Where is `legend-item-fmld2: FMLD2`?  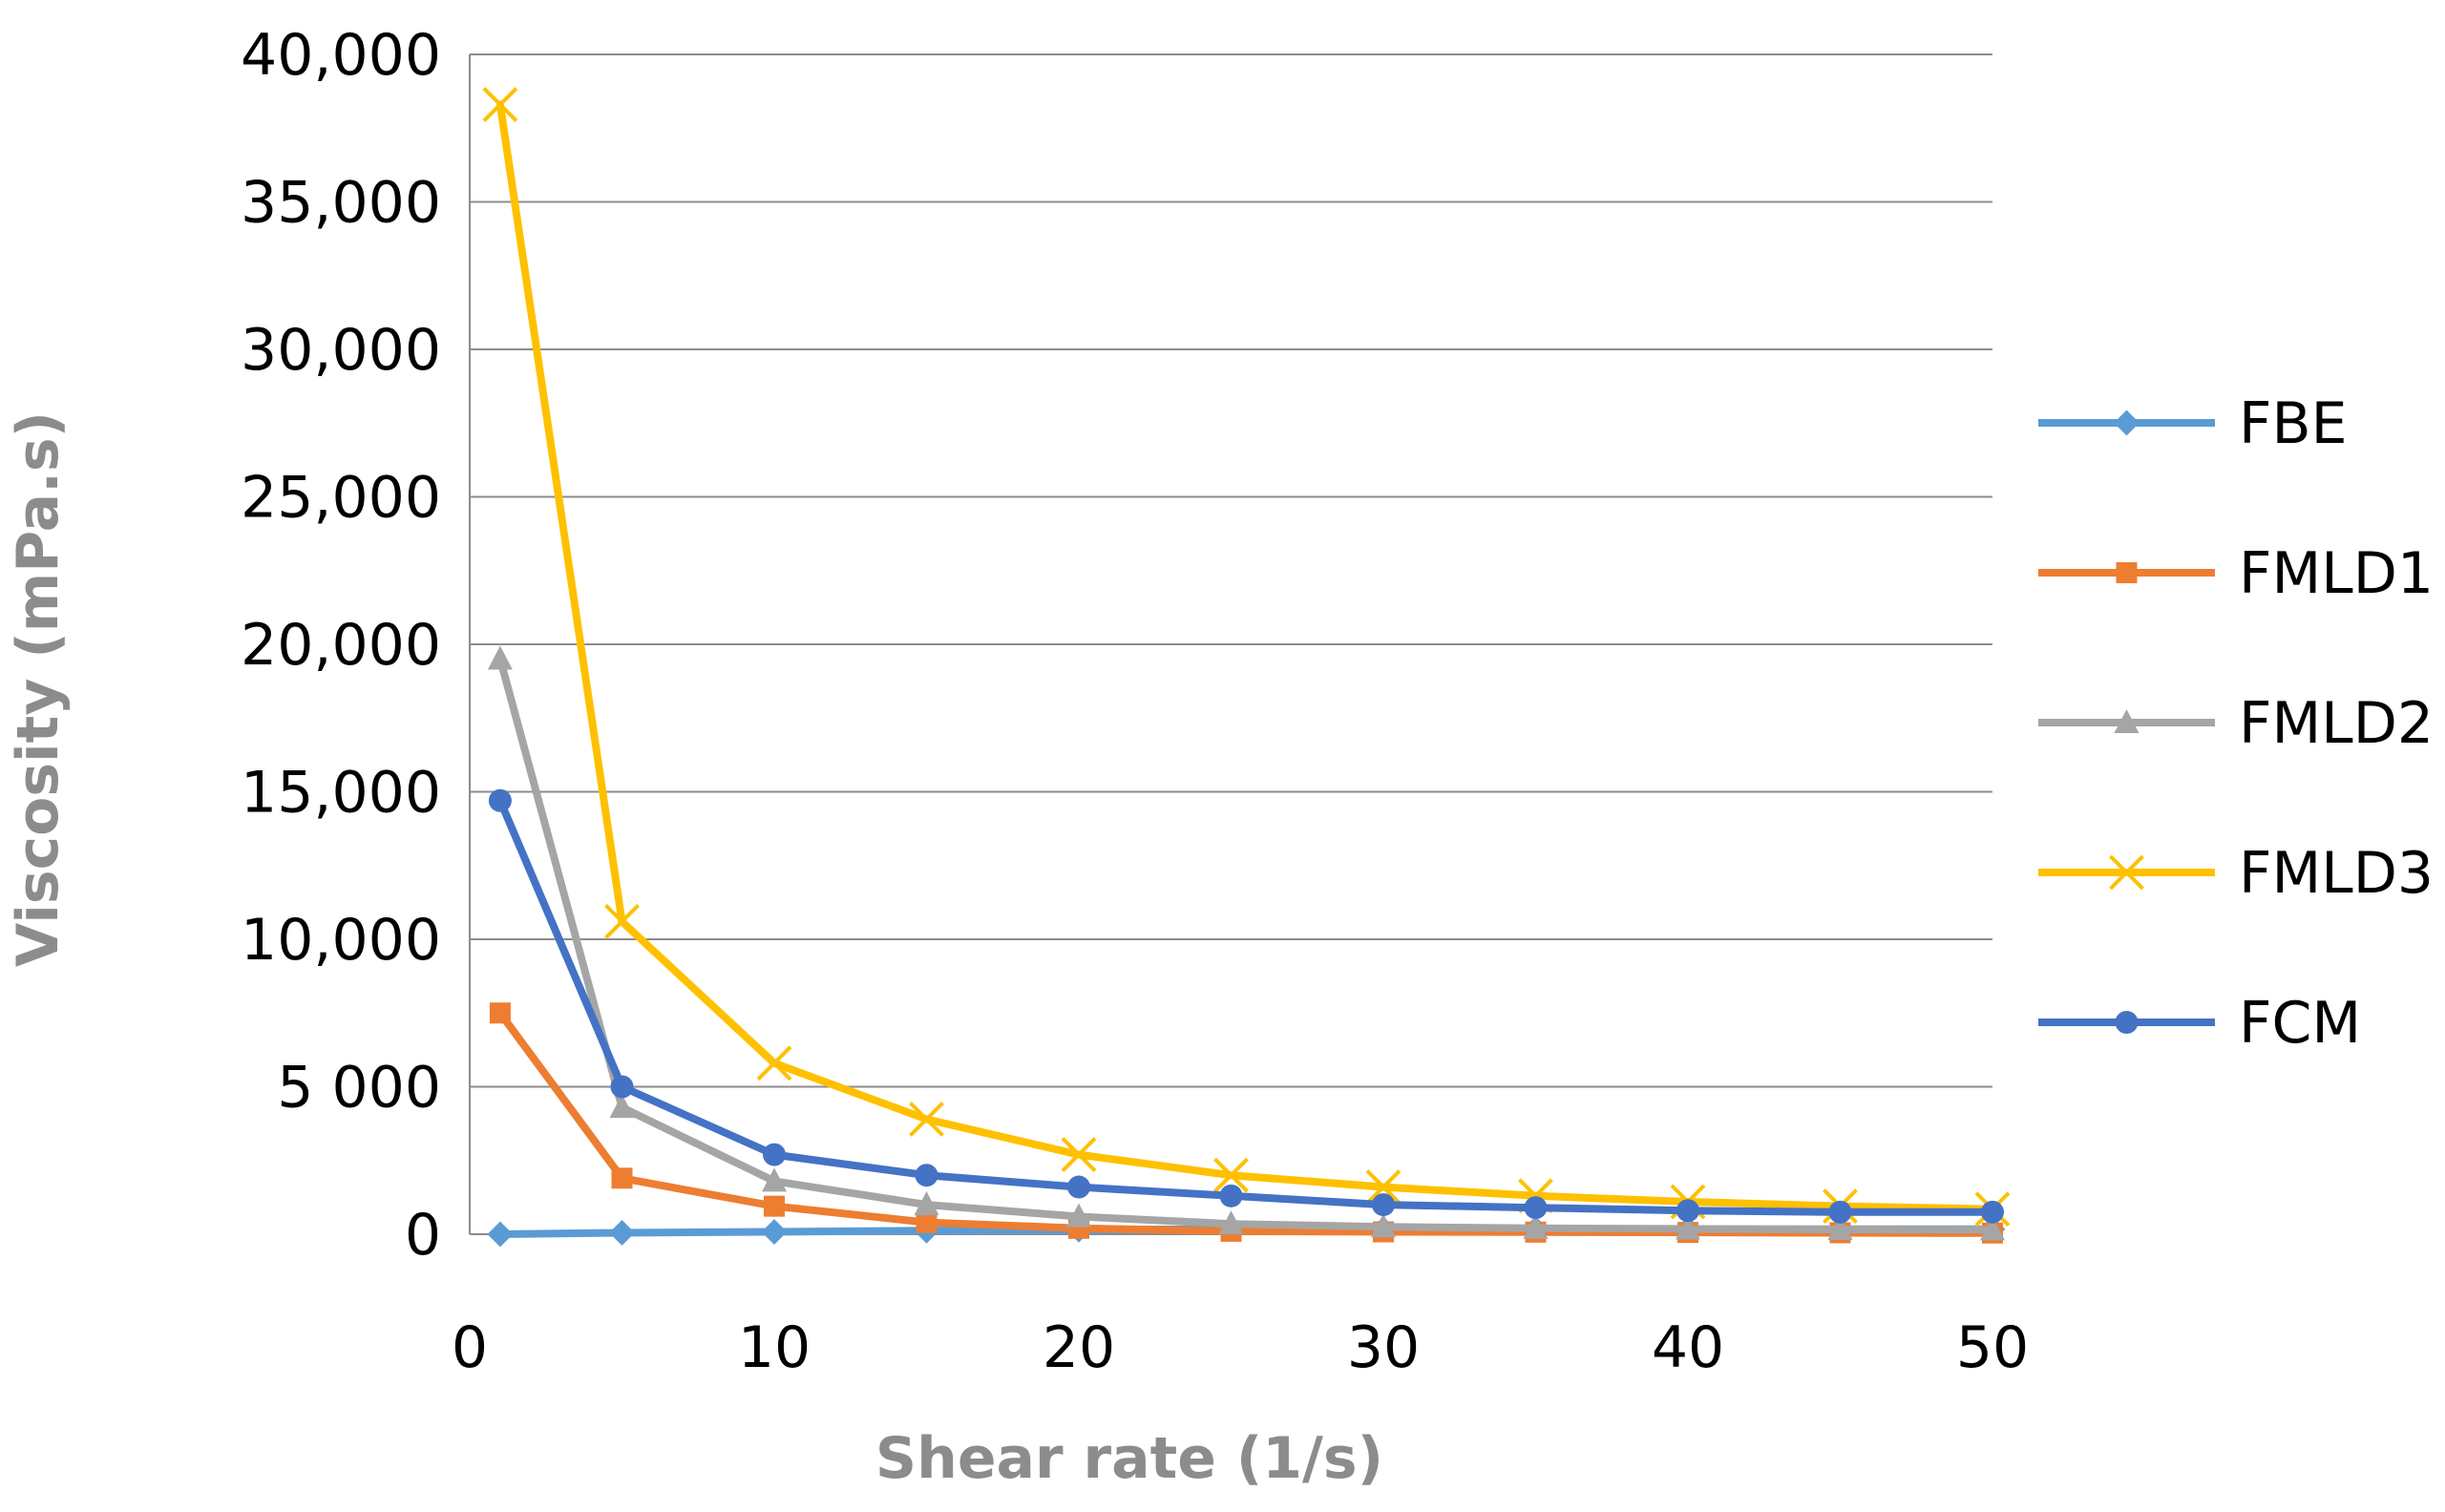
legend-item-fmld2: FMLD2 is located at coordinates (2236, 723).